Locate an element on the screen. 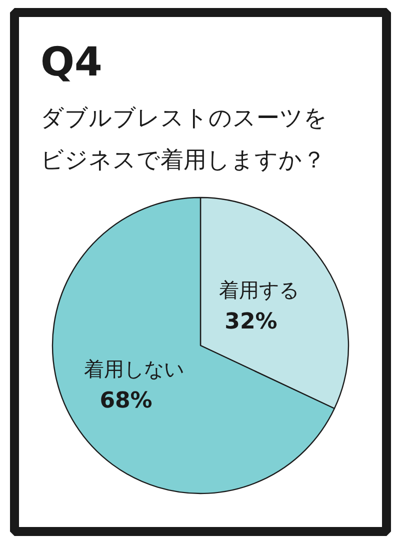 The width and height of the screenshot is (400, 543). data-label: 32% is located at coordinates (251, 321).